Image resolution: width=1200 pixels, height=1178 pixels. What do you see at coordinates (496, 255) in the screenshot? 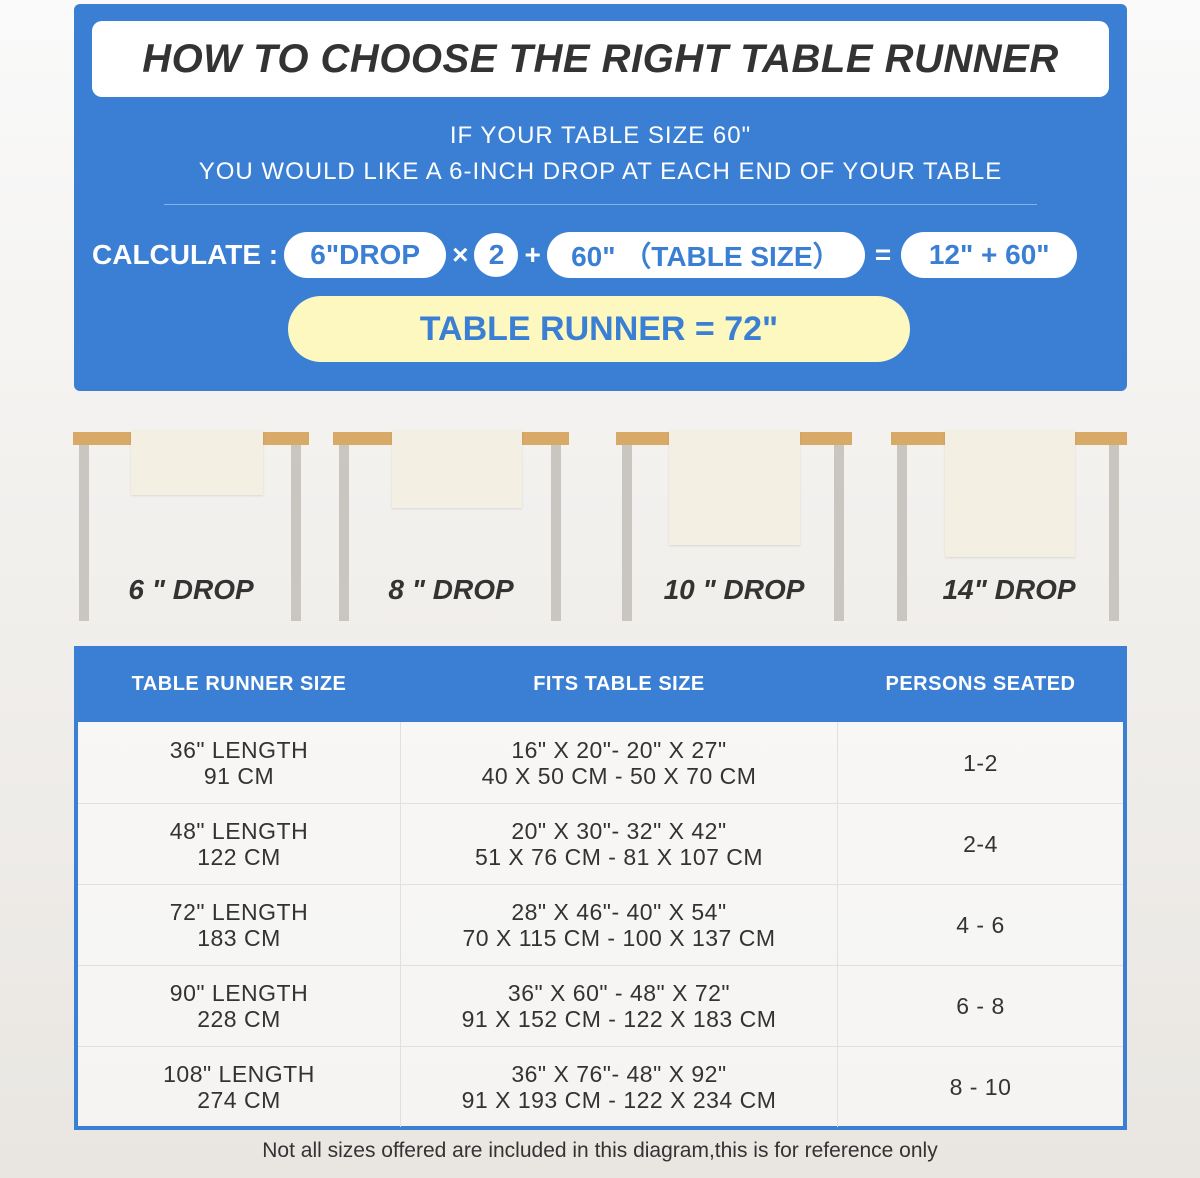
I see `multiplier-circle: 2` at bounding box center [496, 255].